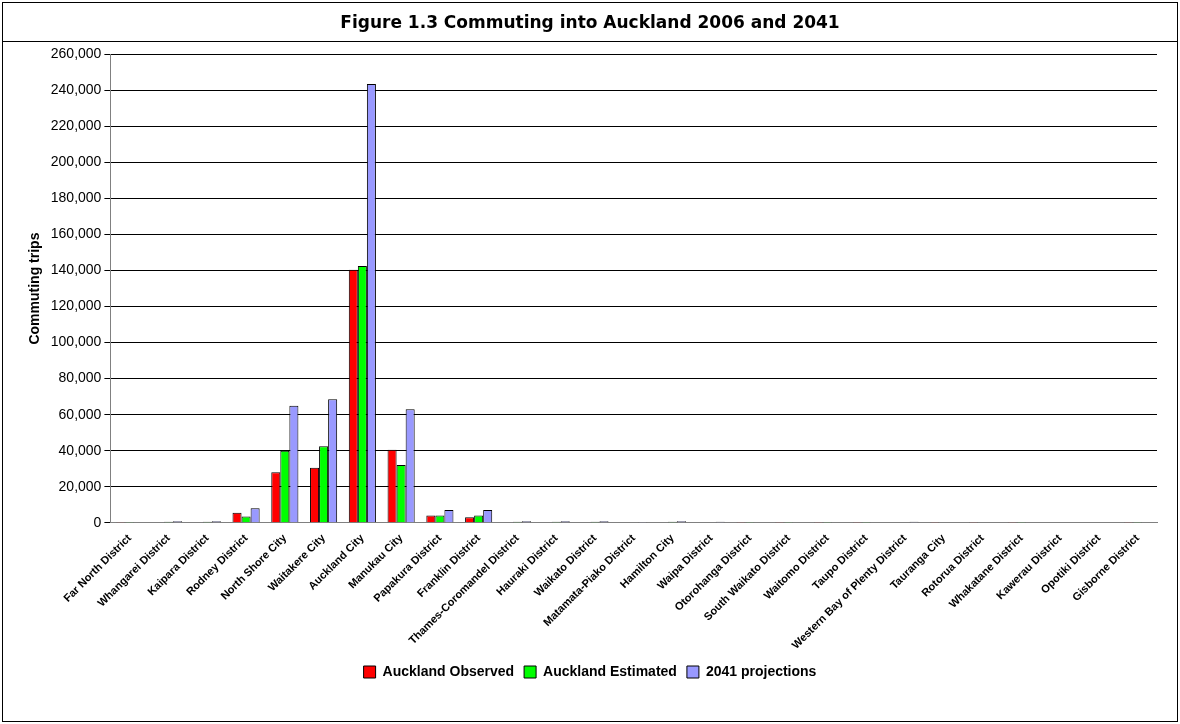 The width and height of the screenshot is (1180, 724). Describe the element at coordinates (80, 449) in the screenshot. I see `y-tick-label: 40,000` at that location.